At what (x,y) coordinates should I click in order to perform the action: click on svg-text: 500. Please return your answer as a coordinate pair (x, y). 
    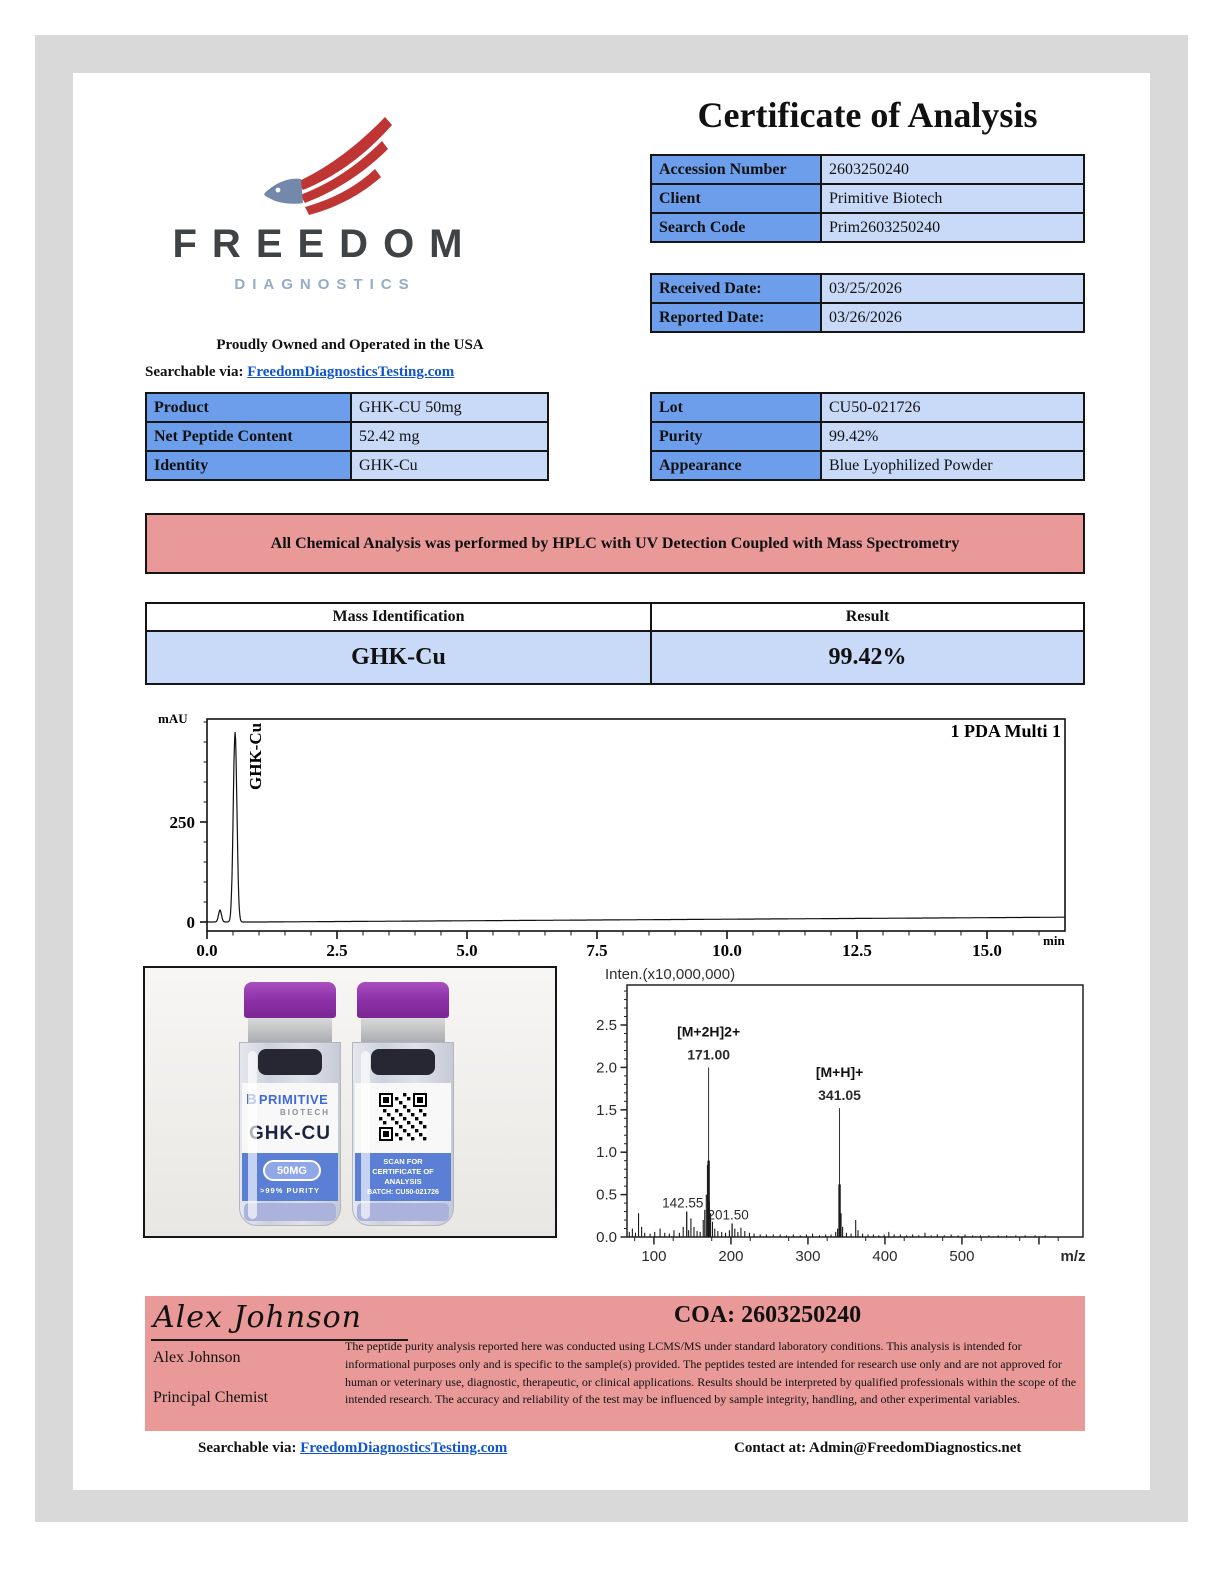
    Looking at the image, I should click on (961, 1256).